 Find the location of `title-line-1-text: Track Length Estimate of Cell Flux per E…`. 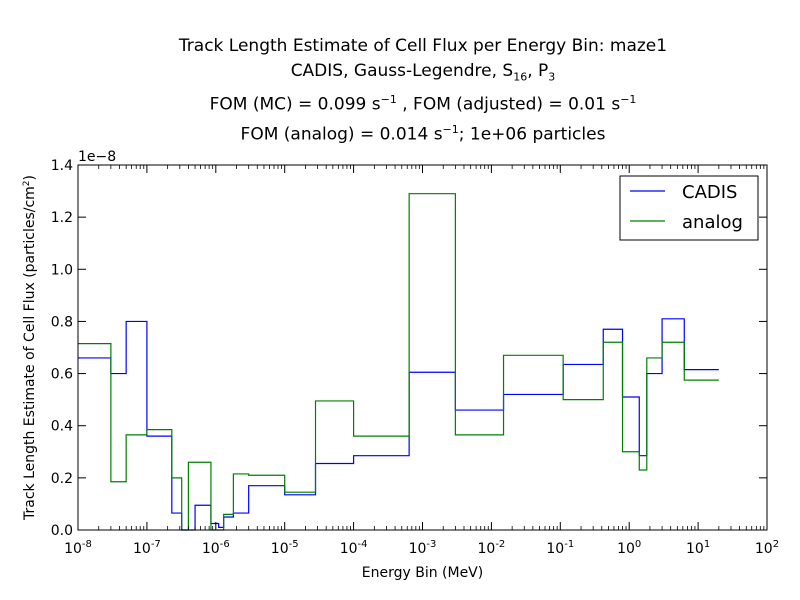

title-line-1-text: Track Length Estimate of Cell Flux per E… is located at coordinates (423, 46).